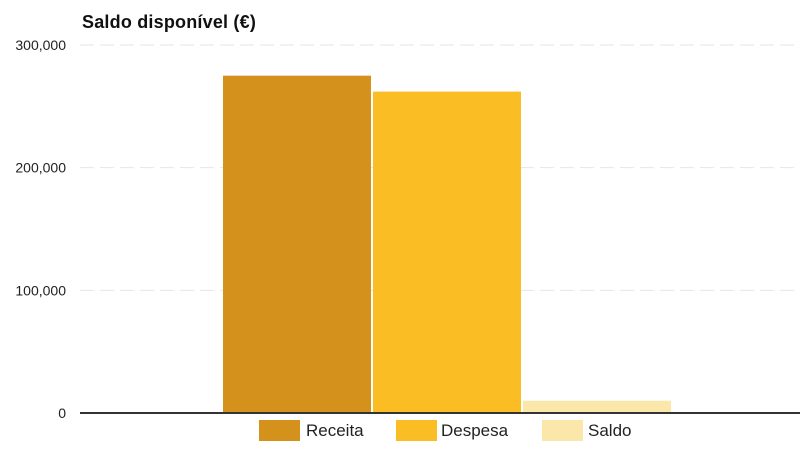 The height and width of the screenshot is (450, 805). I want to click on legend-swatch-saldo, so click(562, 430).